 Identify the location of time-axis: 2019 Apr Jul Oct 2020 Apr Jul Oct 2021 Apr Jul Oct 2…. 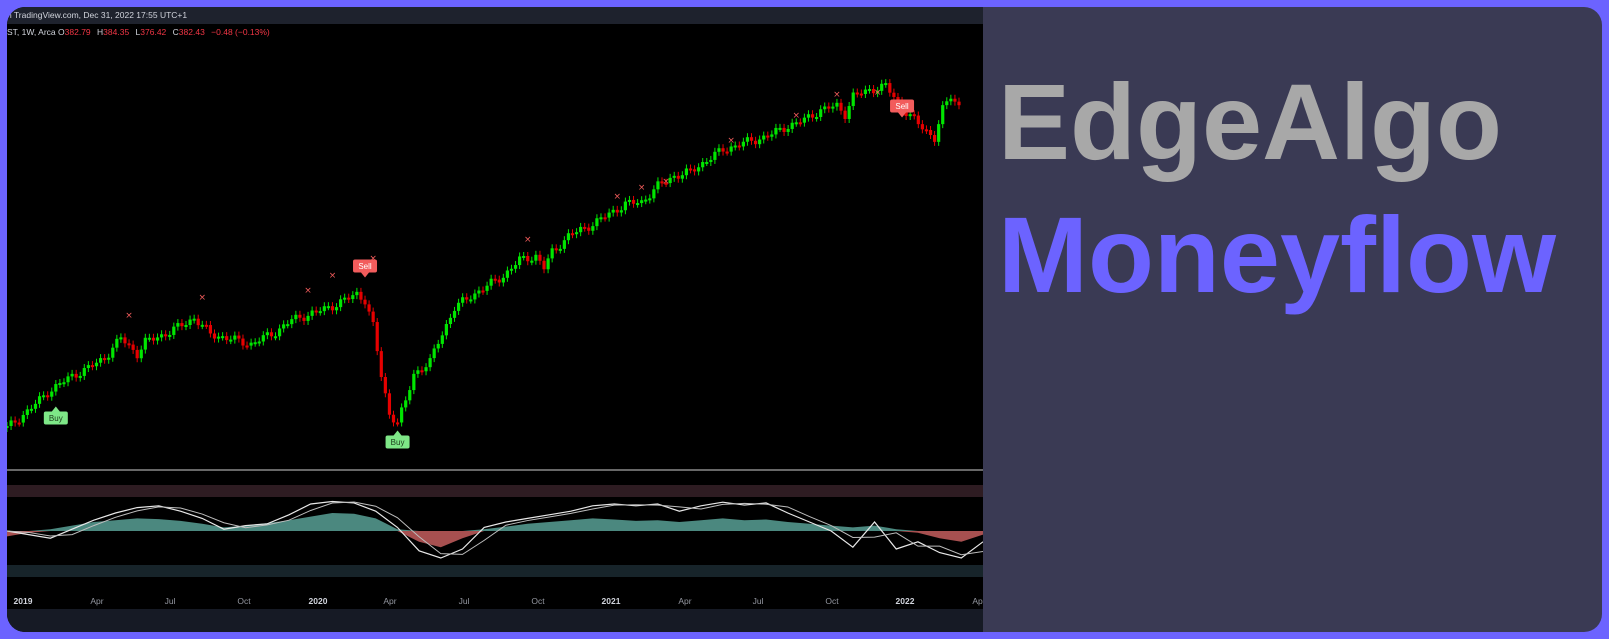
(495, 600).